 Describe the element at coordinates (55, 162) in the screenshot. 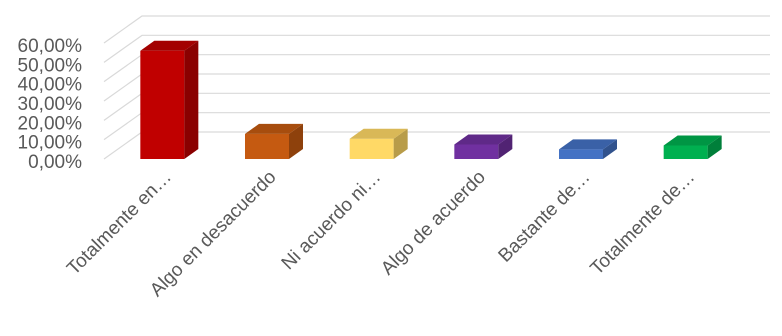

I see `y-tick-label: 0,00%` at that location.